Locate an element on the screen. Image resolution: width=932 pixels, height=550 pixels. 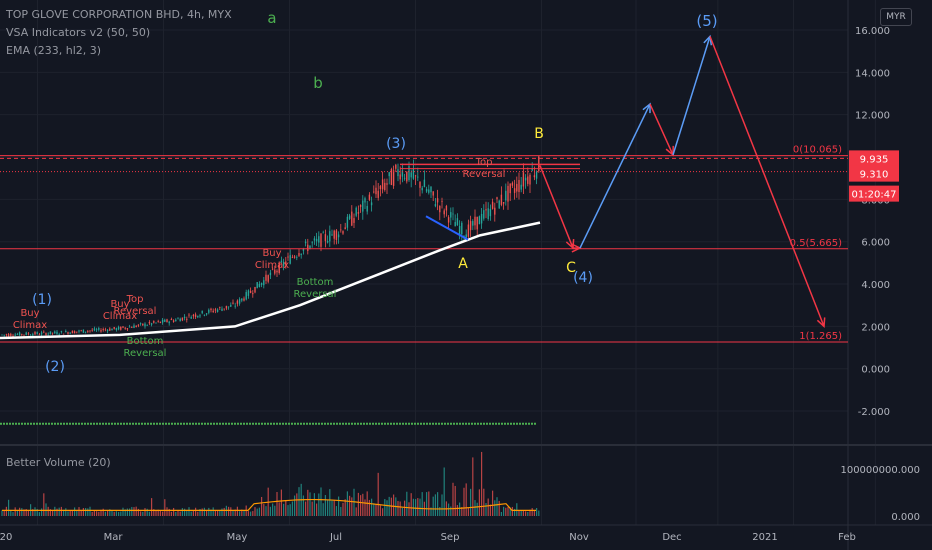
indicator-legend-ema: EMA (233, hl2, 3) is located at coordinates (53, 50).